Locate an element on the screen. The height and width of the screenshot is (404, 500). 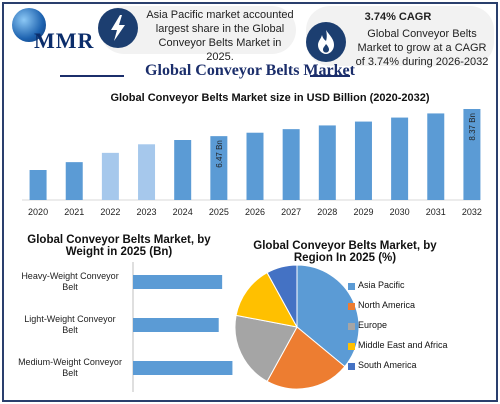
x-tick-2032: 2032 is located at coordinates (472, 212).